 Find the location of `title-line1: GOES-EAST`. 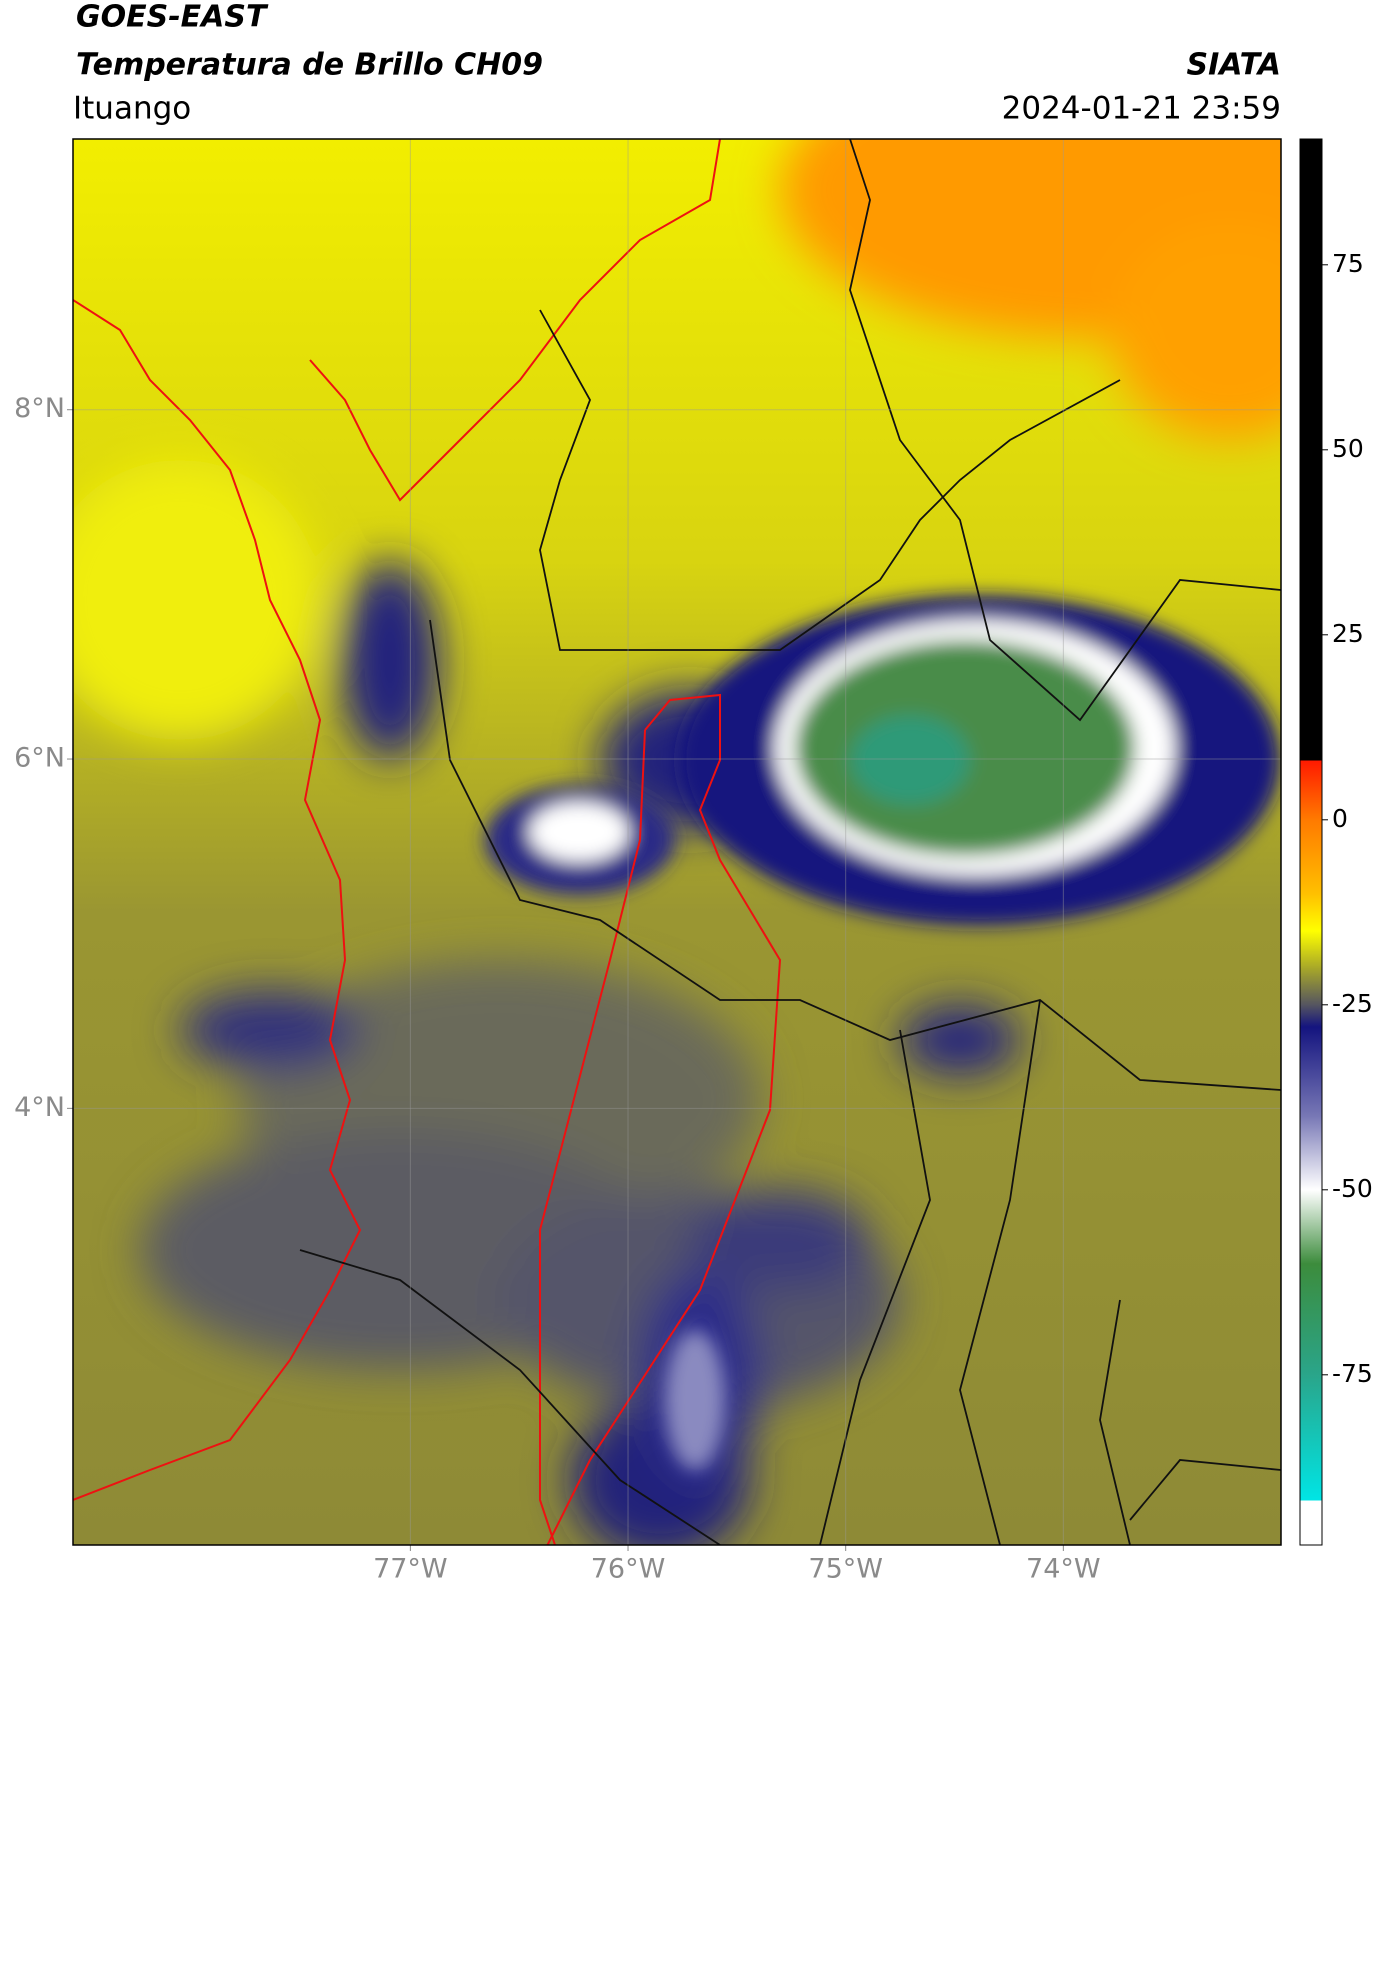

title-line1: GOES-EAST is located at coordinates (172, 17).